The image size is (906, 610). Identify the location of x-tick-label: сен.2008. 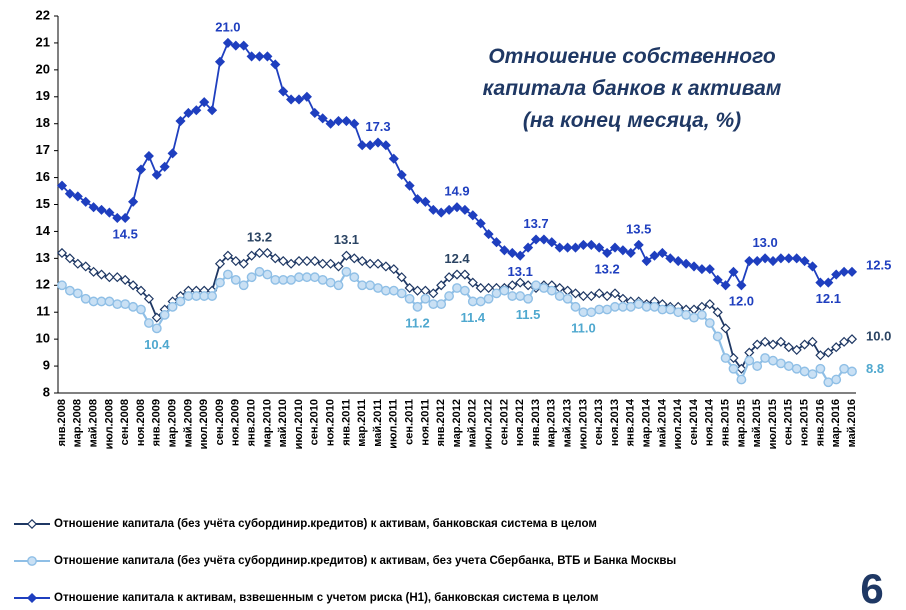
(125, 422).